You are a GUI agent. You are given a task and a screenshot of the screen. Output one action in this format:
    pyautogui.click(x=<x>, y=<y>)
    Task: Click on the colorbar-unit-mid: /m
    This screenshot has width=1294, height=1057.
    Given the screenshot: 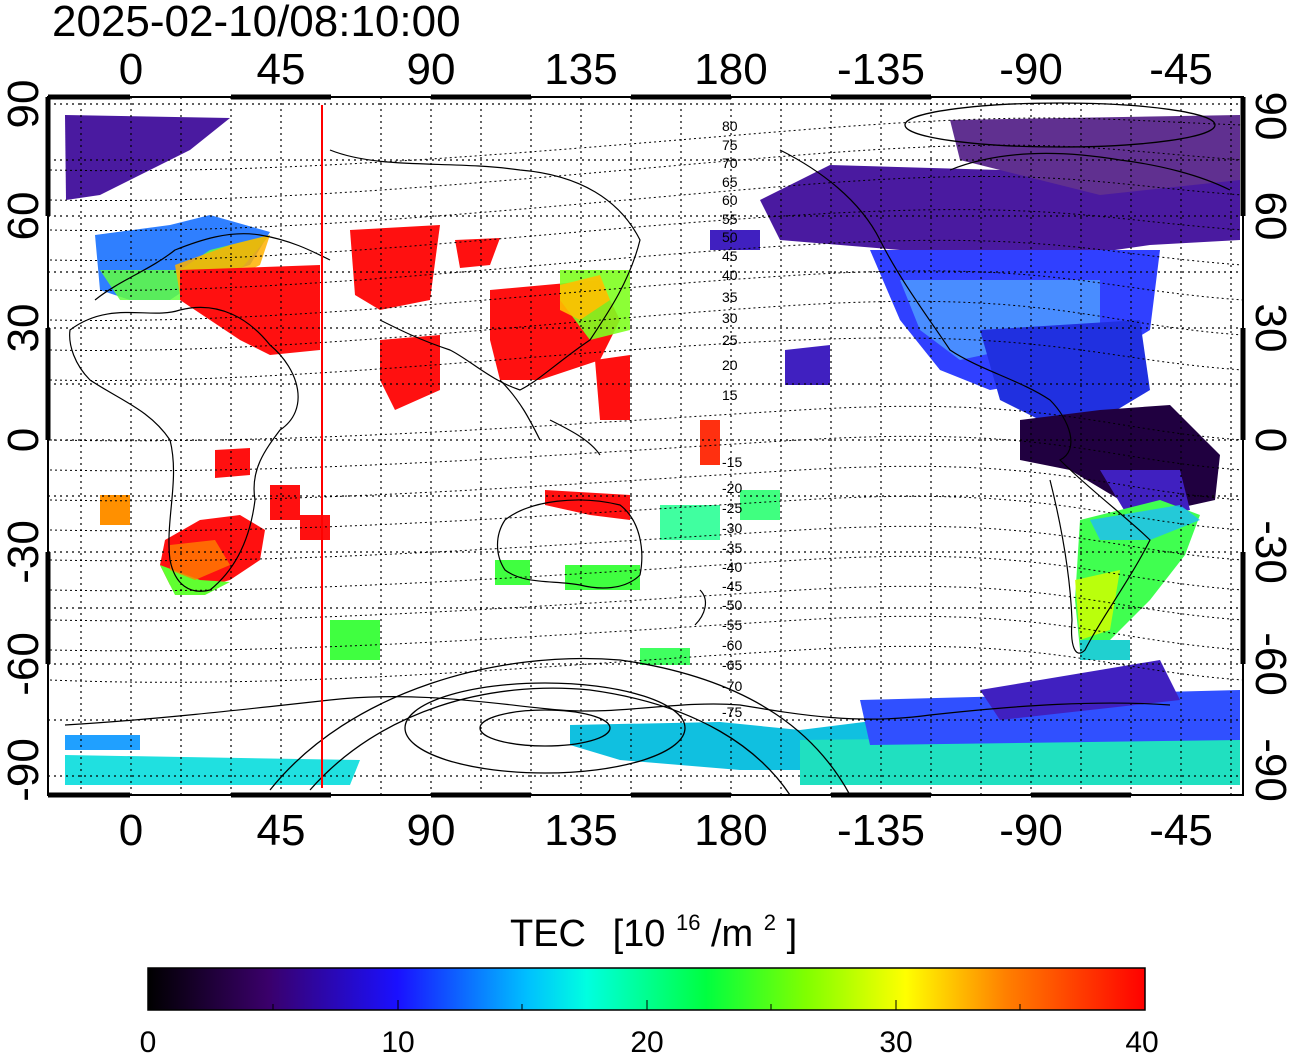 What is the action you would take?
    pyautogui.click(x=732, y=934)
    